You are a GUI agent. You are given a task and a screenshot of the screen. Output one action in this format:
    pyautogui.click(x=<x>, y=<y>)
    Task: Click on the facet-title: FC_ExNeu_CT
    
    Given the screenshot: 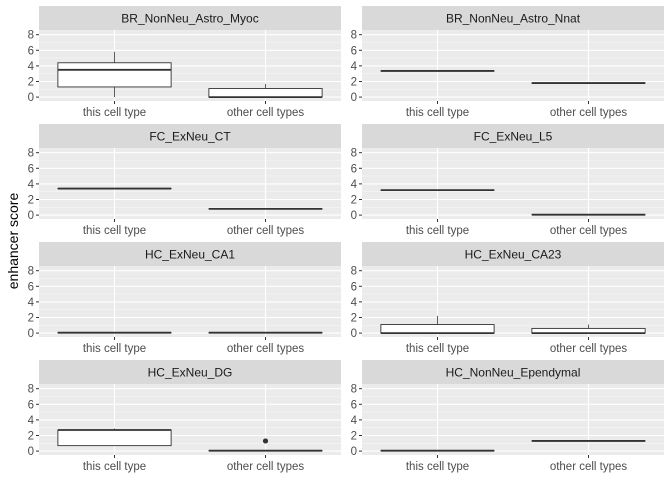 What is the action you would take?
    pyautogui.click(x=190, y=137)
    